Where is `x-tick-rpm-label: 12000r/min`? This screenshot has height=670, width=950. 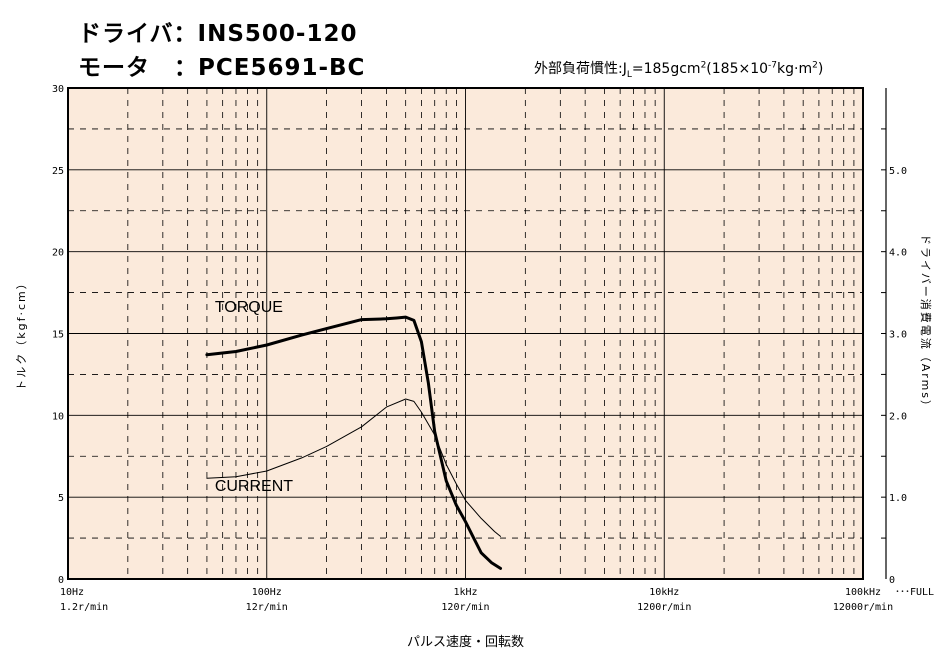
x-tick-rpm-label: 12000r/min is located at coordinates (863, 607).